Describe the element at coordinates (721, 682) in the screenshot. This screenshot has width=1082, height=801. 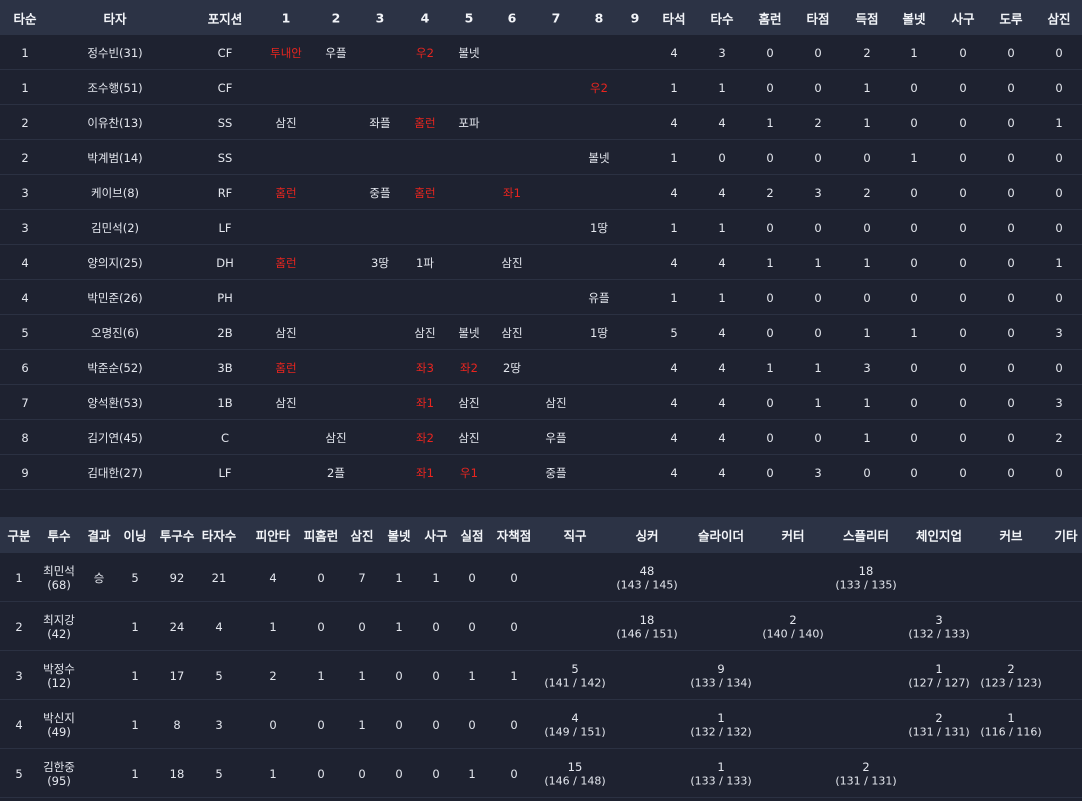
I see `pitch-speed: (133 / 134)` at that location.